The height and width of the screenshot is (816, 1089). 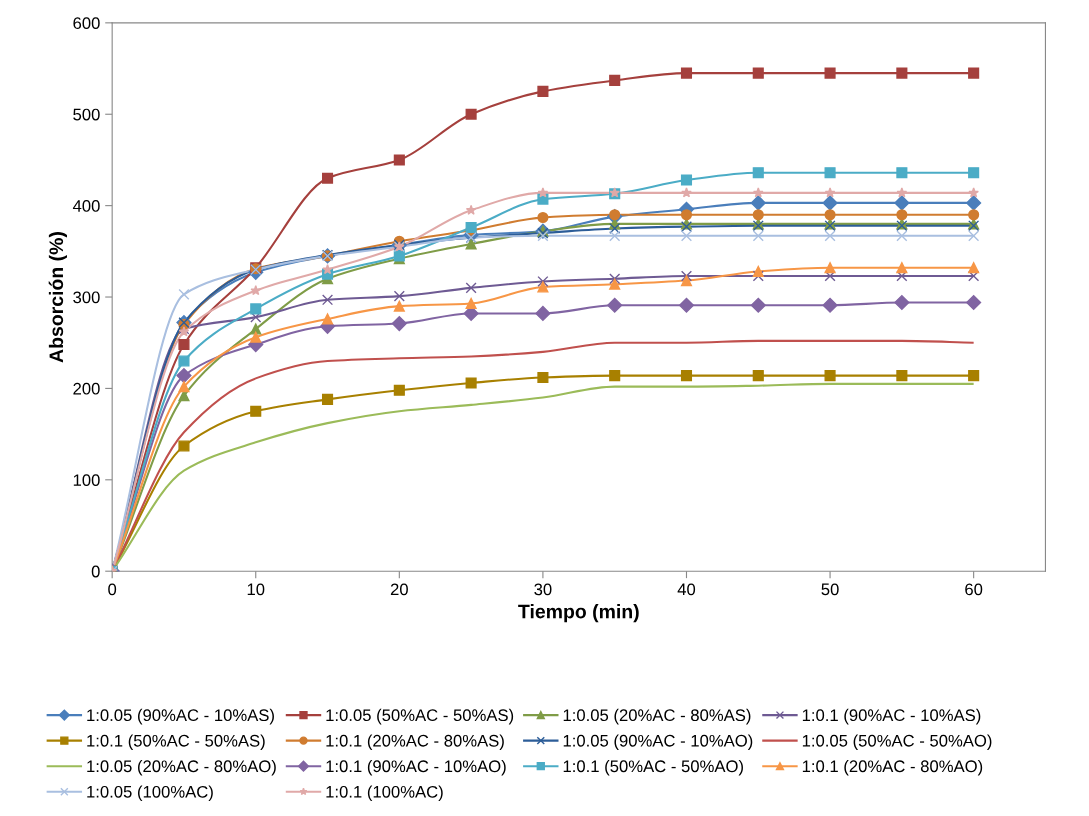 I want to click on legend-label: 1:0.1 (50%AC - 50%AO), so click(x=653, y=767).